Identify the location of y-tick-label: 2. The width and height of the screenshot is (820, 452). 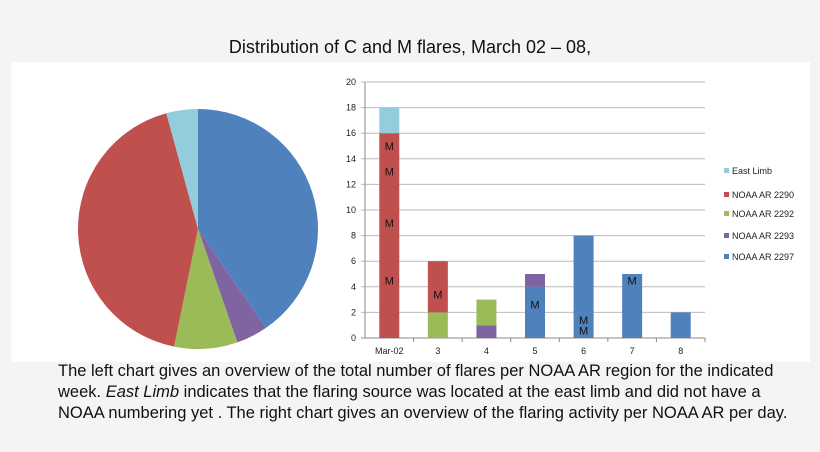
(353, 312).